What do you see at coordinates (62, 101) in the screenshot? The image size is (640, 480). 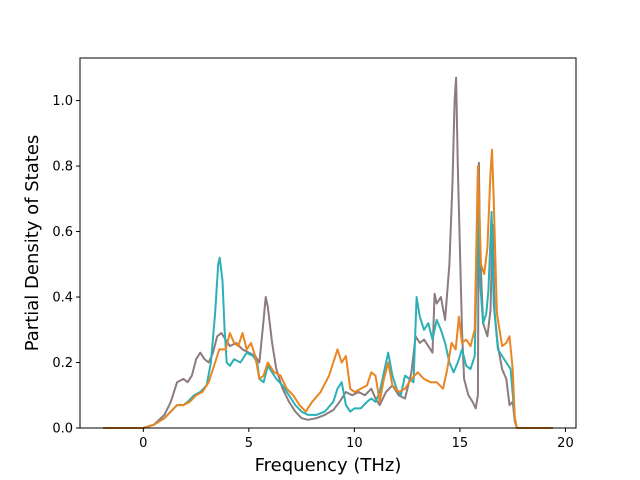 I see `y-tick-label: 1.0` at bounding box center [62, 101].